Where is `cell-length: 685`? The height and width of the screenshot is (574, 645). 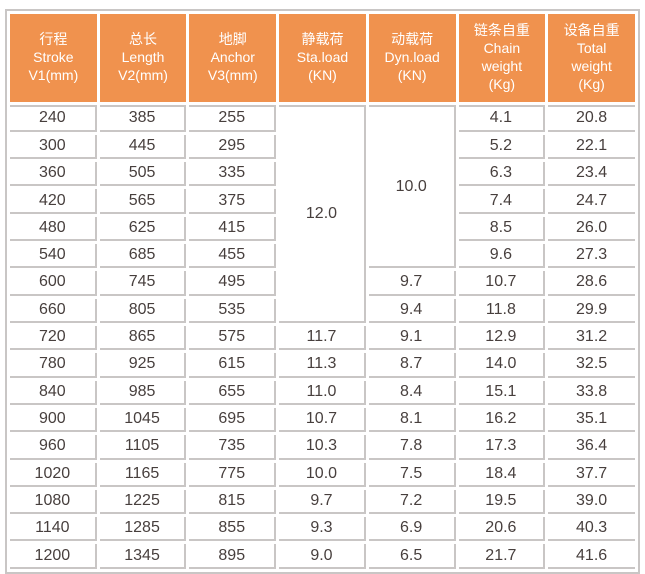 cell-length: 685 is located at coordinates (143, 256).